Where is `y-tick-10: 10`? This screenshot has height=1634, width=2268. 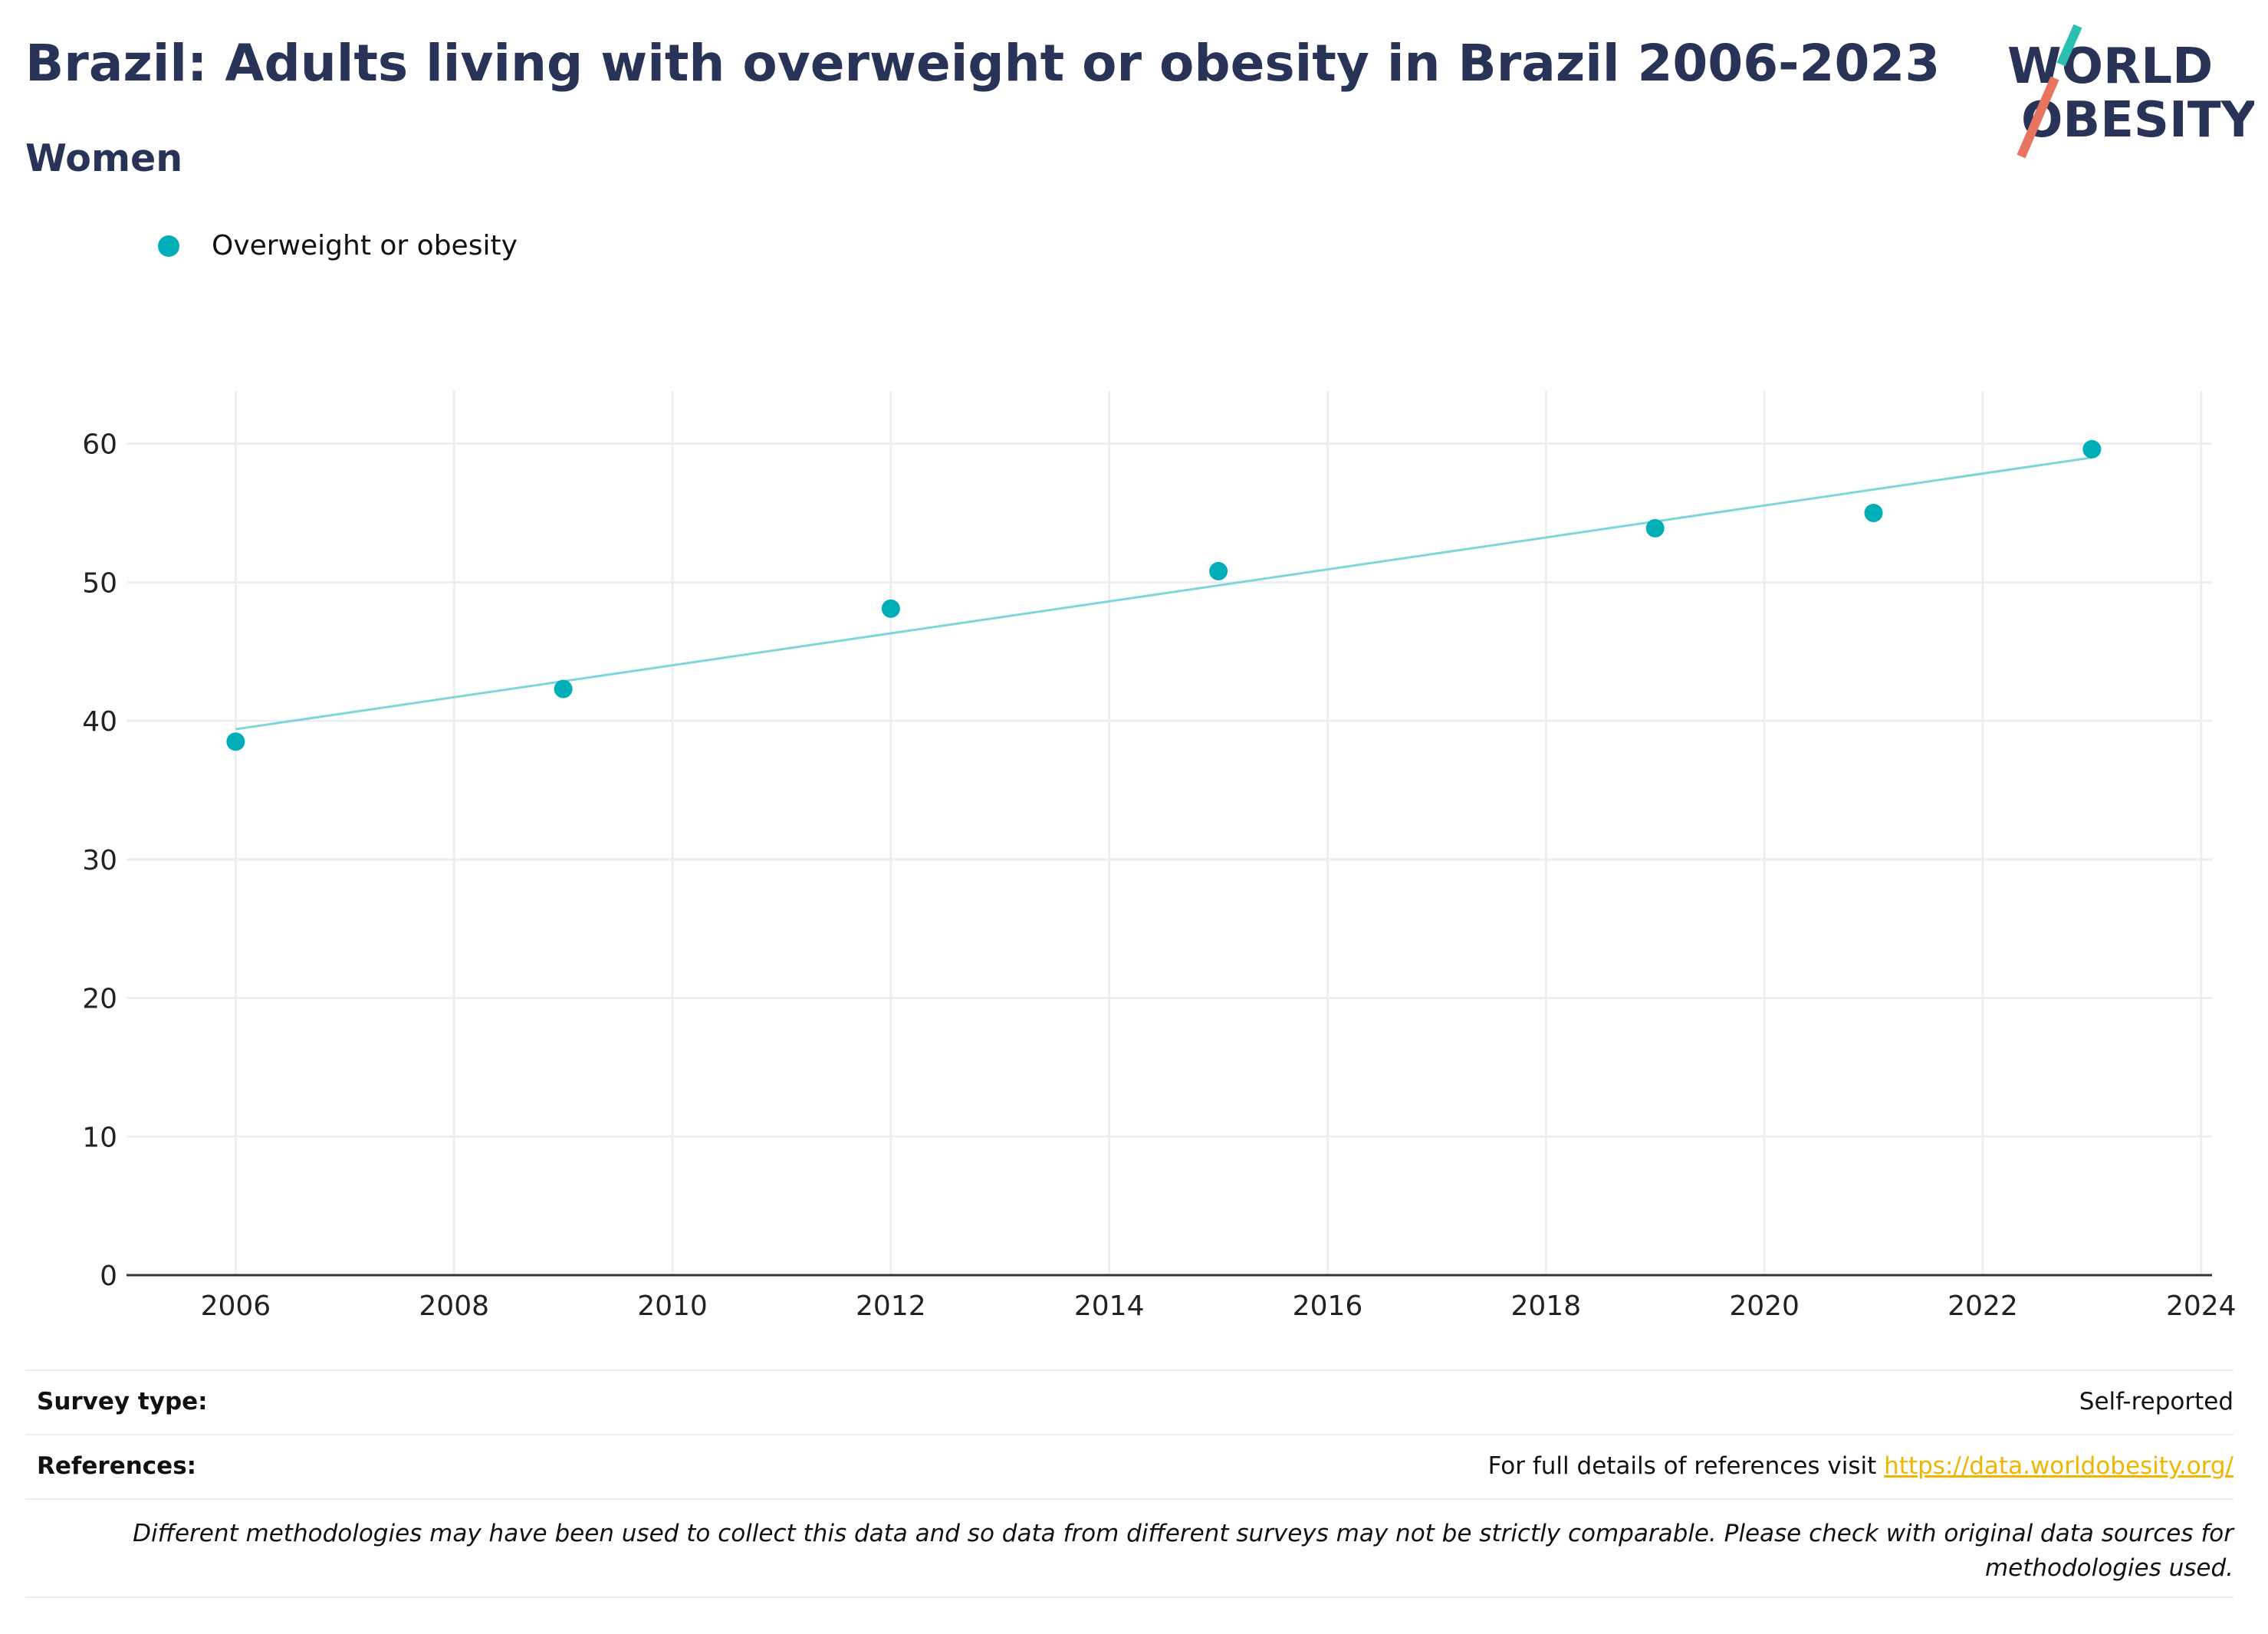
y-tick-10: 10 is located at coordinates (99, 1138).